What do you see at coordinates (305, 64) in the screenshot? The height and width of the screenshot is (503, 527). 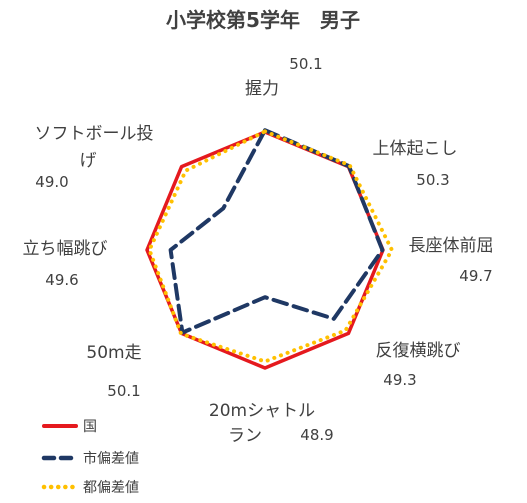 I see `axis-value-0: 50.1` at bounding box center [305, 64].